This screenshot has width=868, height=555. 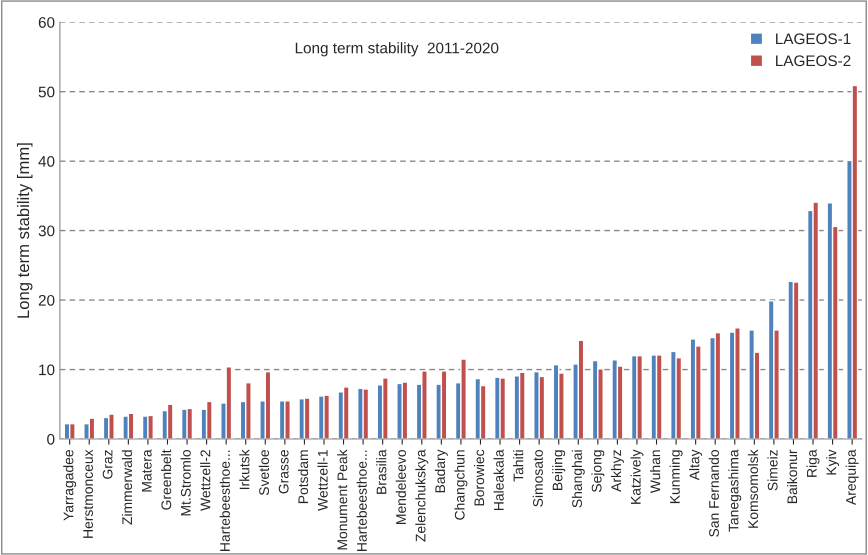 What do you see at coordinates (323, 480) in the screenshot?
I see `x-tick-label: Wettzell-1` at bounding box center [323, 480].